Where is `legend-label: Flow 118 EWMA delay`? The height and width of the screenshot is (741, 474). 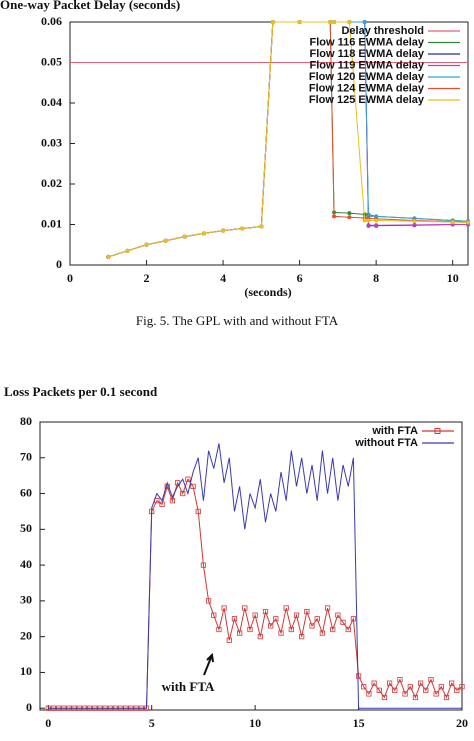 legend-label: Flow 118 EWMA delay is located at coordinates (366, 54).